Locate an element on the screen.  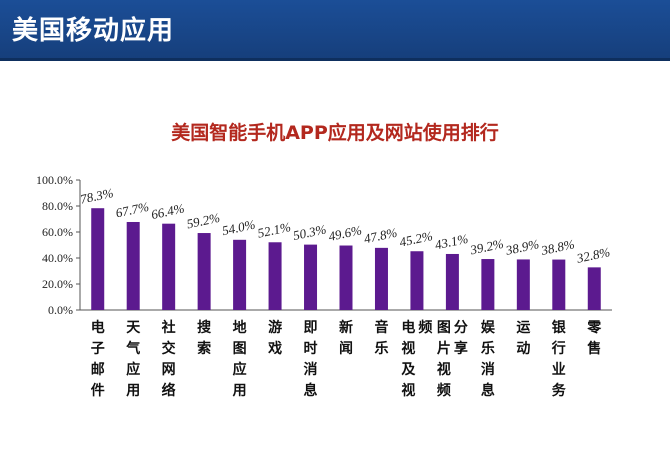
category-label-char: 零 is located at coordinates (594, 327).